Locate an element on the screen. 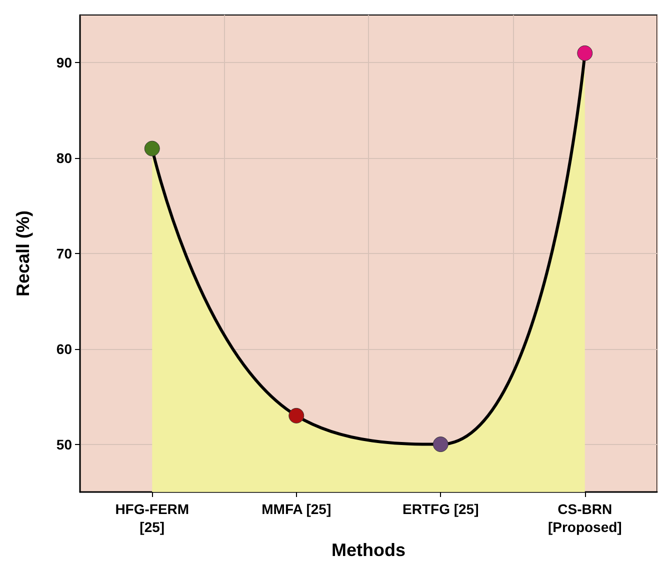 The height and width of the screenshot is (567, 667). y-axis-title: Recall (%) is located at coordinates (23, 253).